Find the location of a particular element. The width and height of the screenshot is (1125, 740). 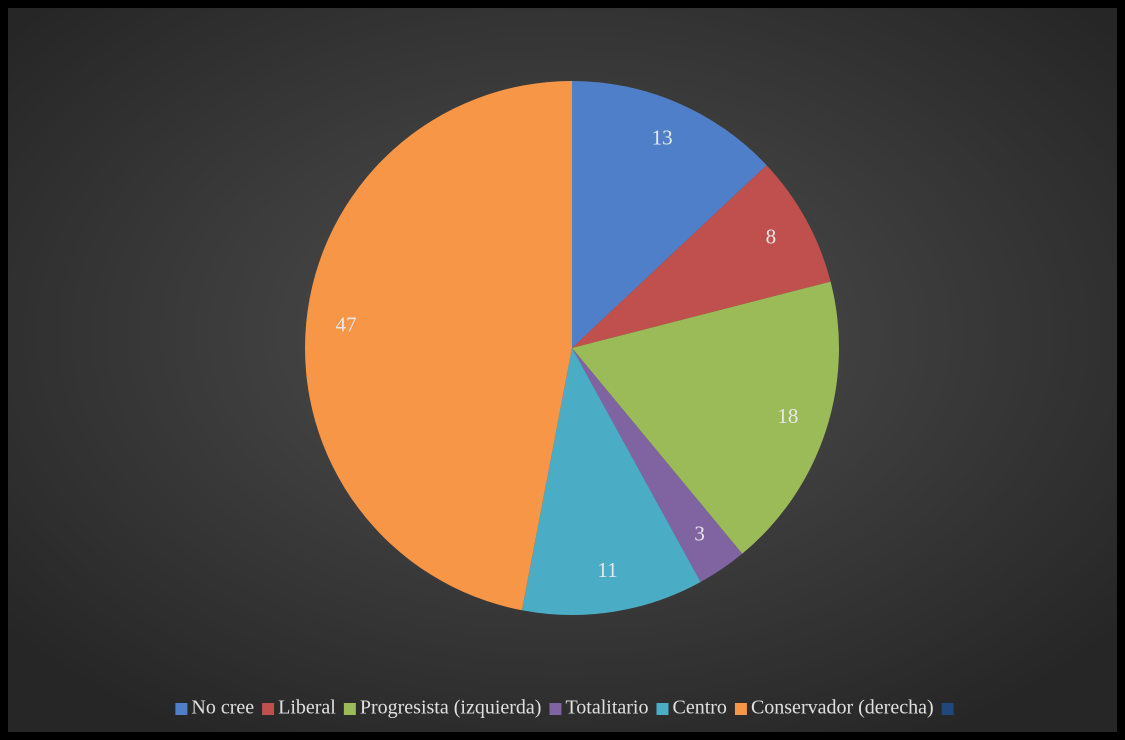

data-label: 18 is located at coordinates (787, 416).